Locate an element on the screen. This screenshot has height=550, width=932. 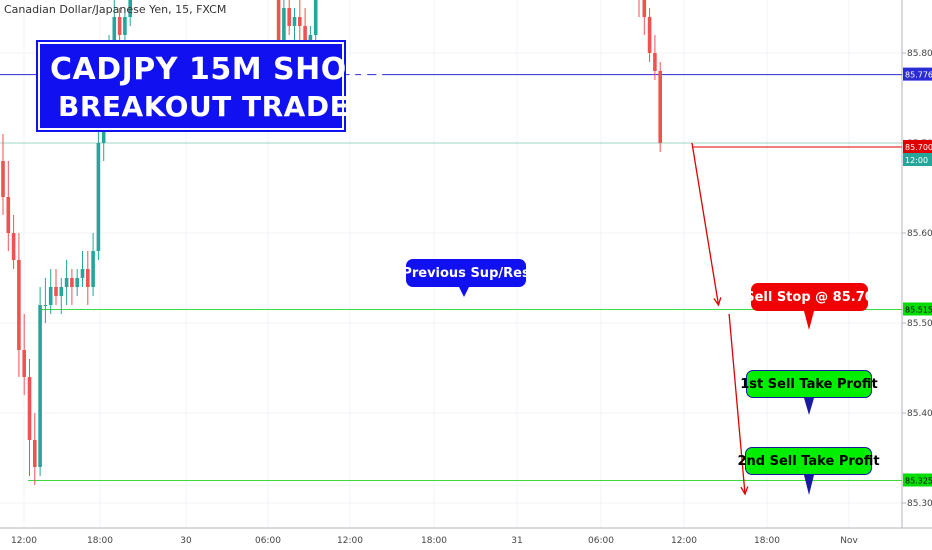
sell-stop-label: Sell Stop @ 85.70 is located at coordinates (809, 297).